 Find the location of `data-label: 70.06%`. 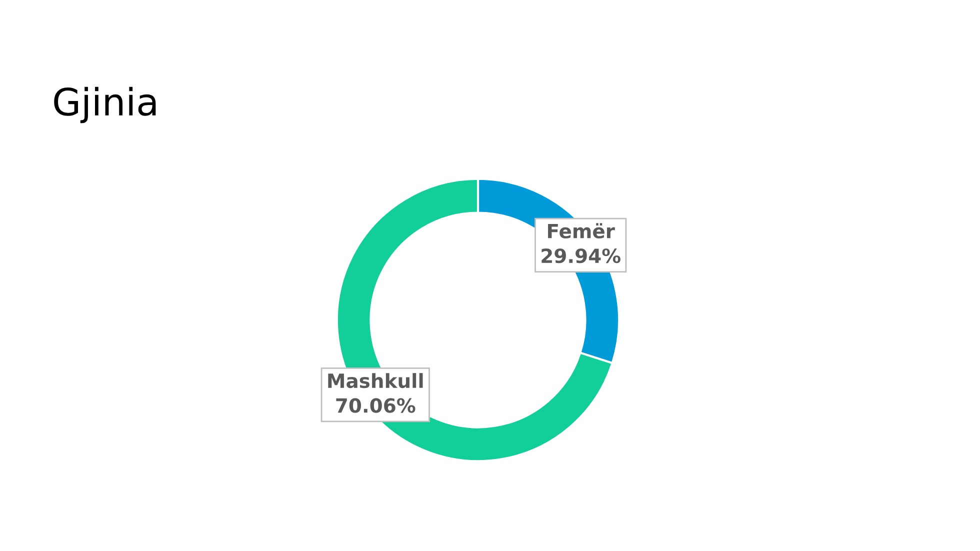

data-label: 70.06% is located at coordinates (376, 405).